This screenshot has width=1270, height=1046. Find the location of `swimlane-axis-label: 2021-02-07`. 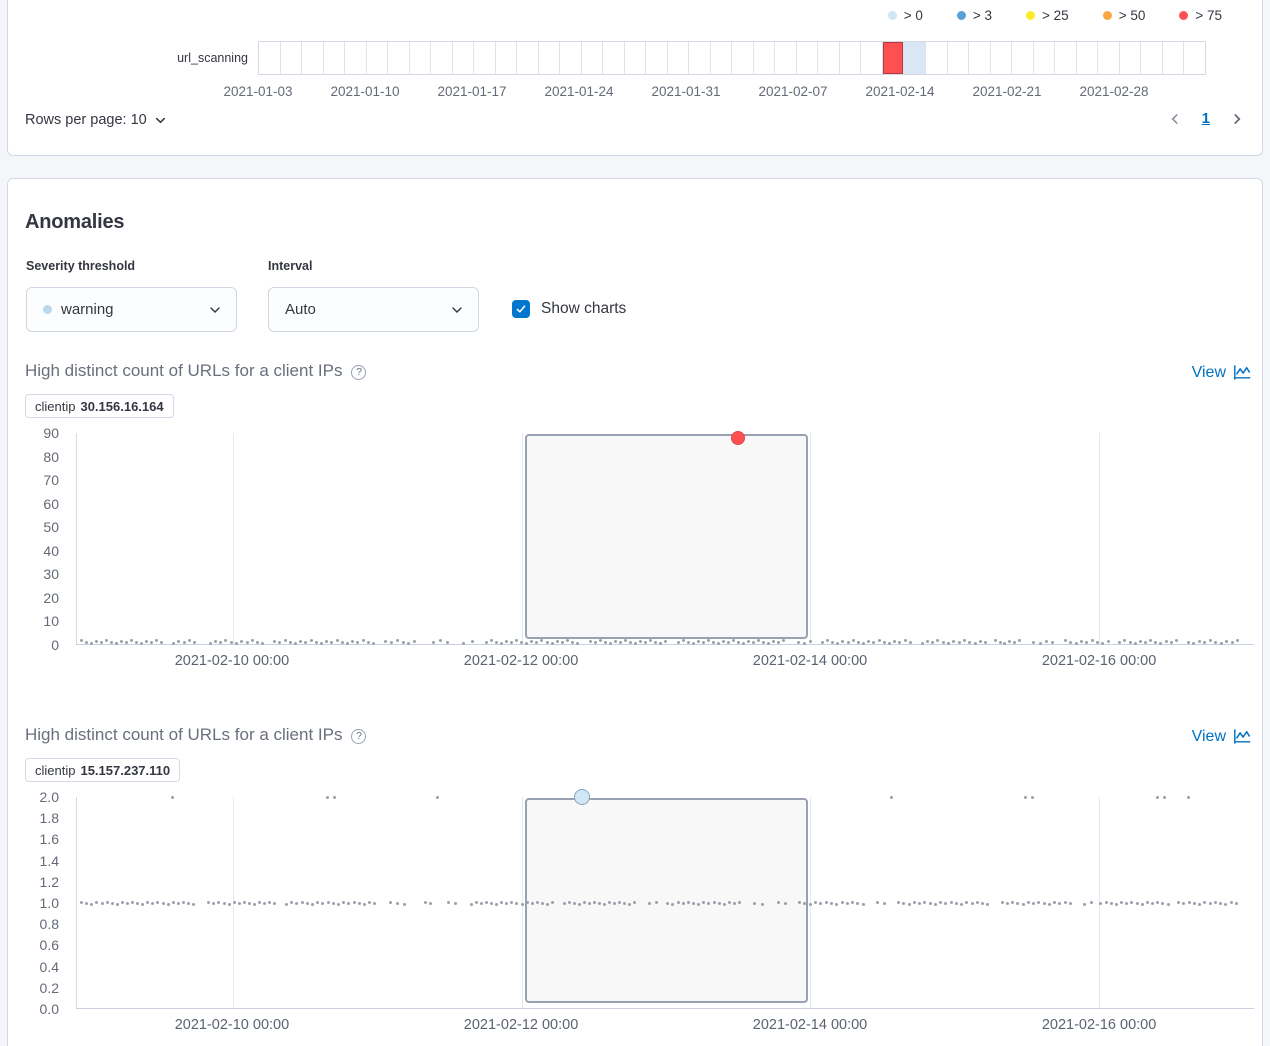

swimlane-axis-label: 2021-02-07 is located at coordinates (793, 91).